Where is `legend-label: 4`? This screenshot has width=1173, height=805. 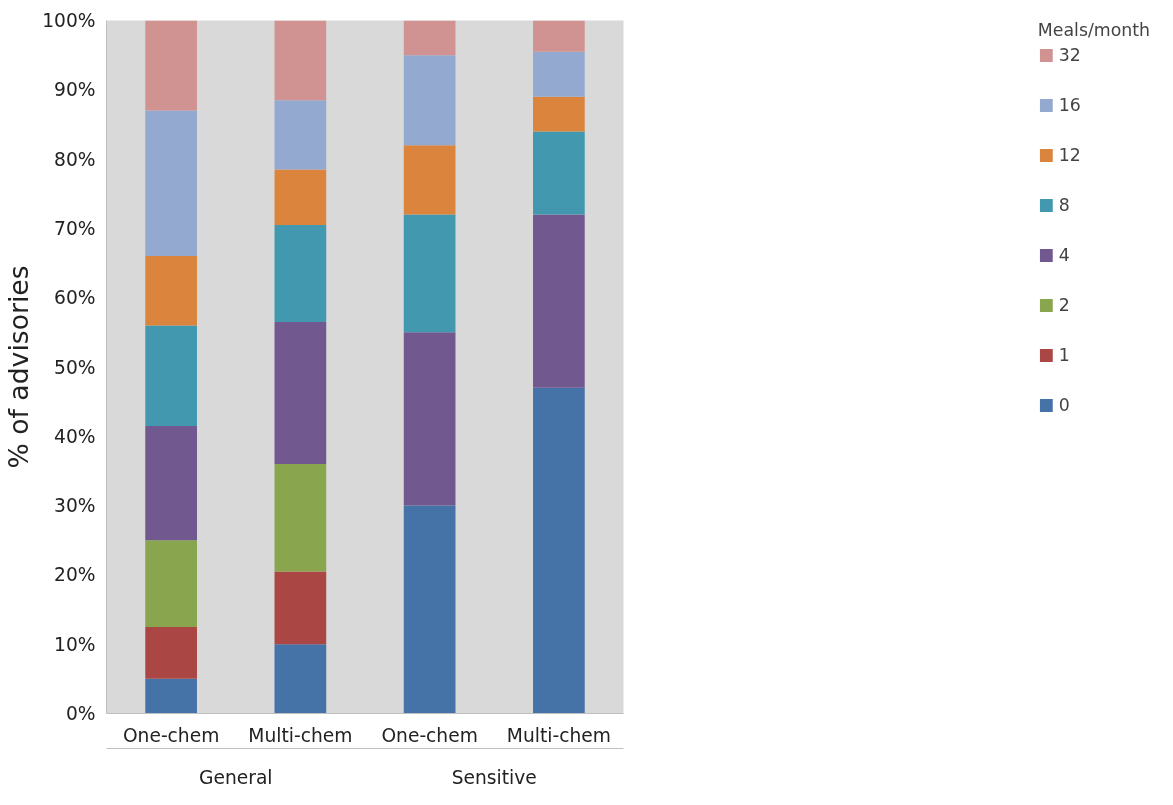
legend-label: 4 is located at coordinates (1064, 255).